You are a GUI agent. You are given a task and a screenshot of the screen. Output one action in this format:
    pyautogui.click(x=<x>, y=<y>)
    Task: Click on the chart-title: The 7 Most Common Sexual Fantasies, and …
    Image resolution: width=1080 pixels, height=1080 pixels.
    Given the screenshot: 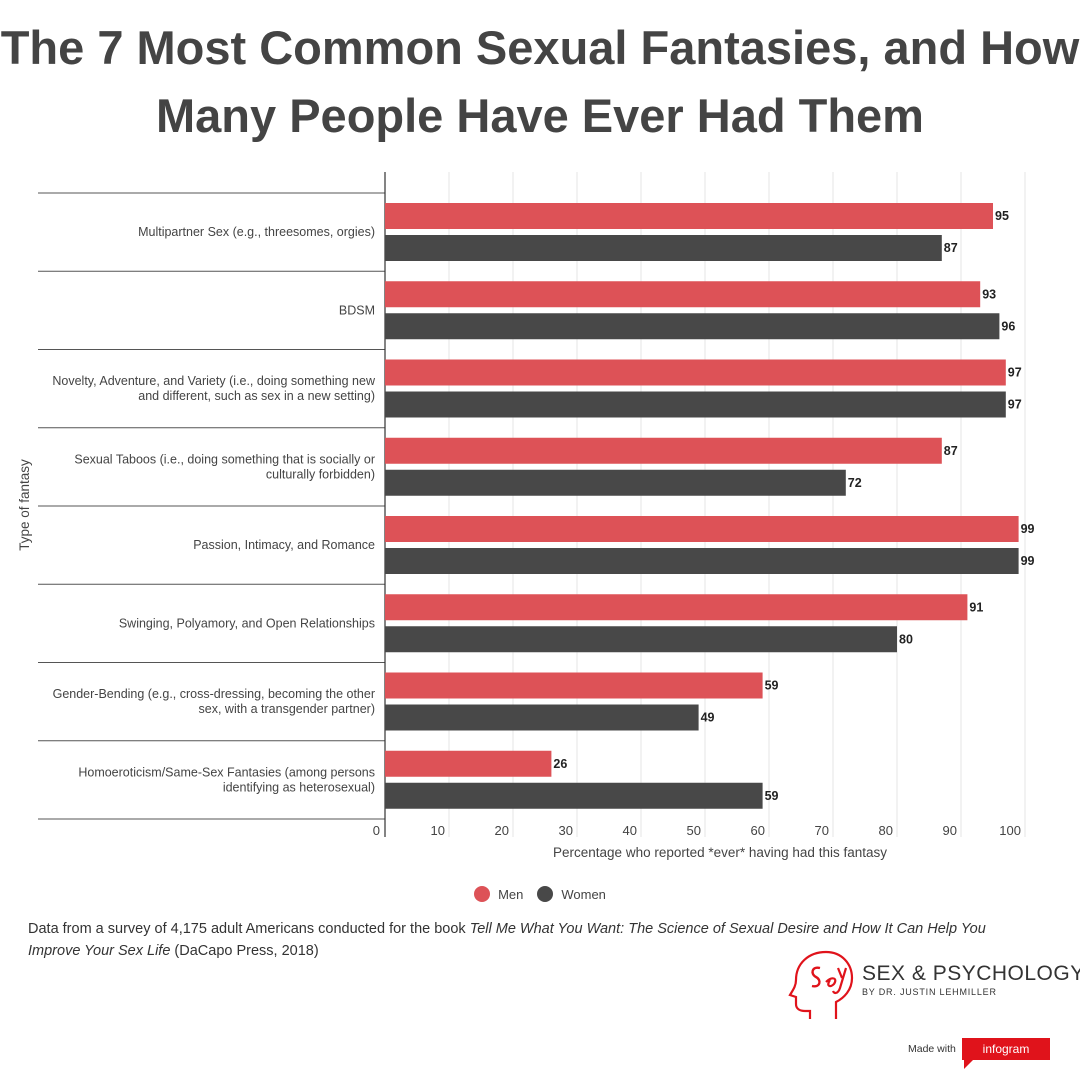 What is the action you would take?
    pyautogui.click(x=540, y=82)
    